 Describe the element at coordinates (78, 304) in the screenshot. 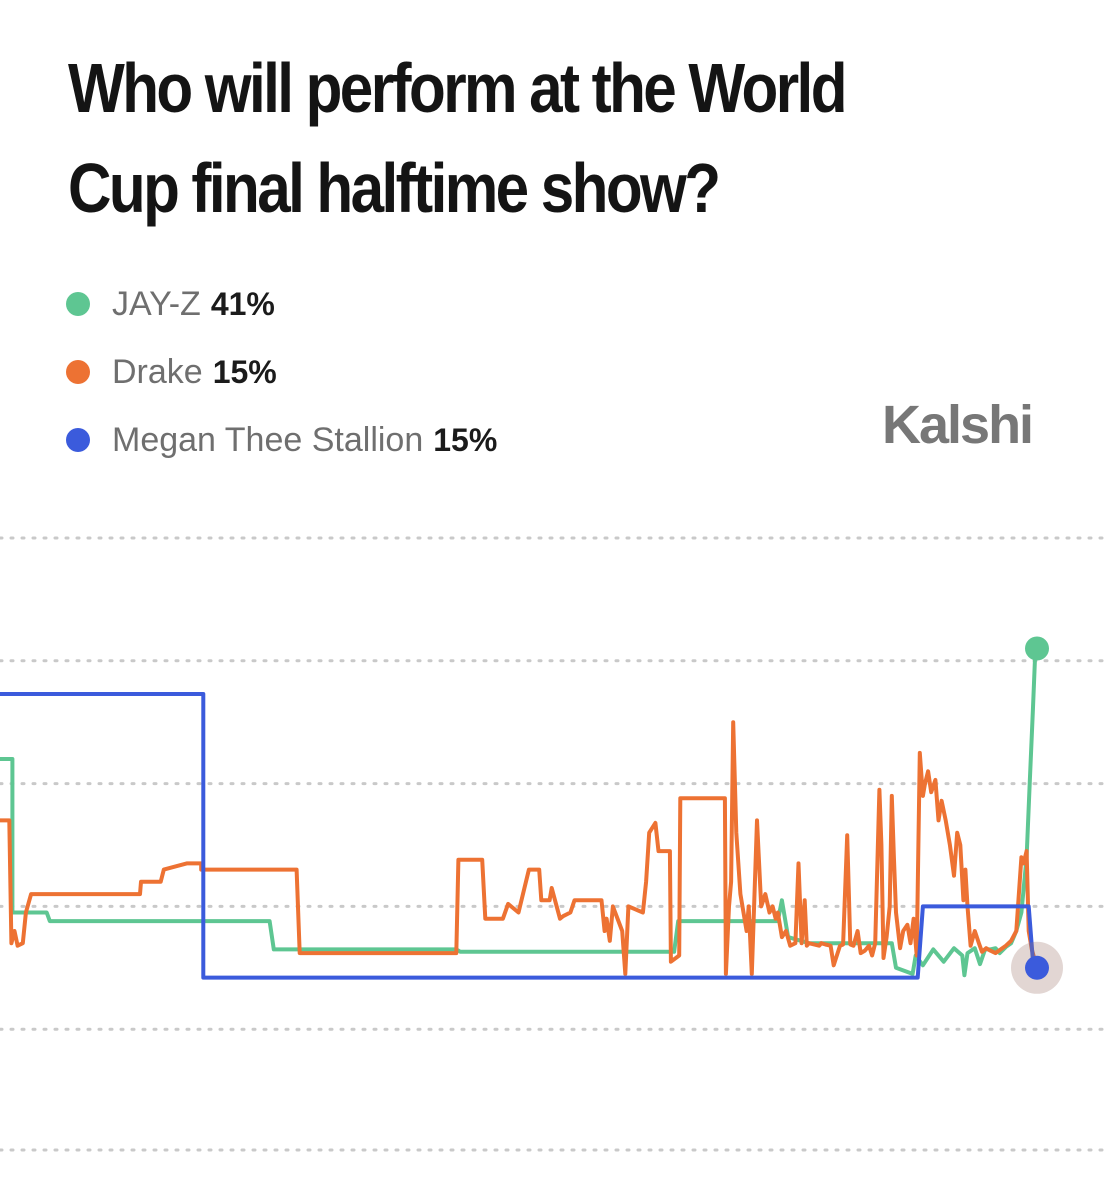

I see `legend-dot-jay-z` at that location.